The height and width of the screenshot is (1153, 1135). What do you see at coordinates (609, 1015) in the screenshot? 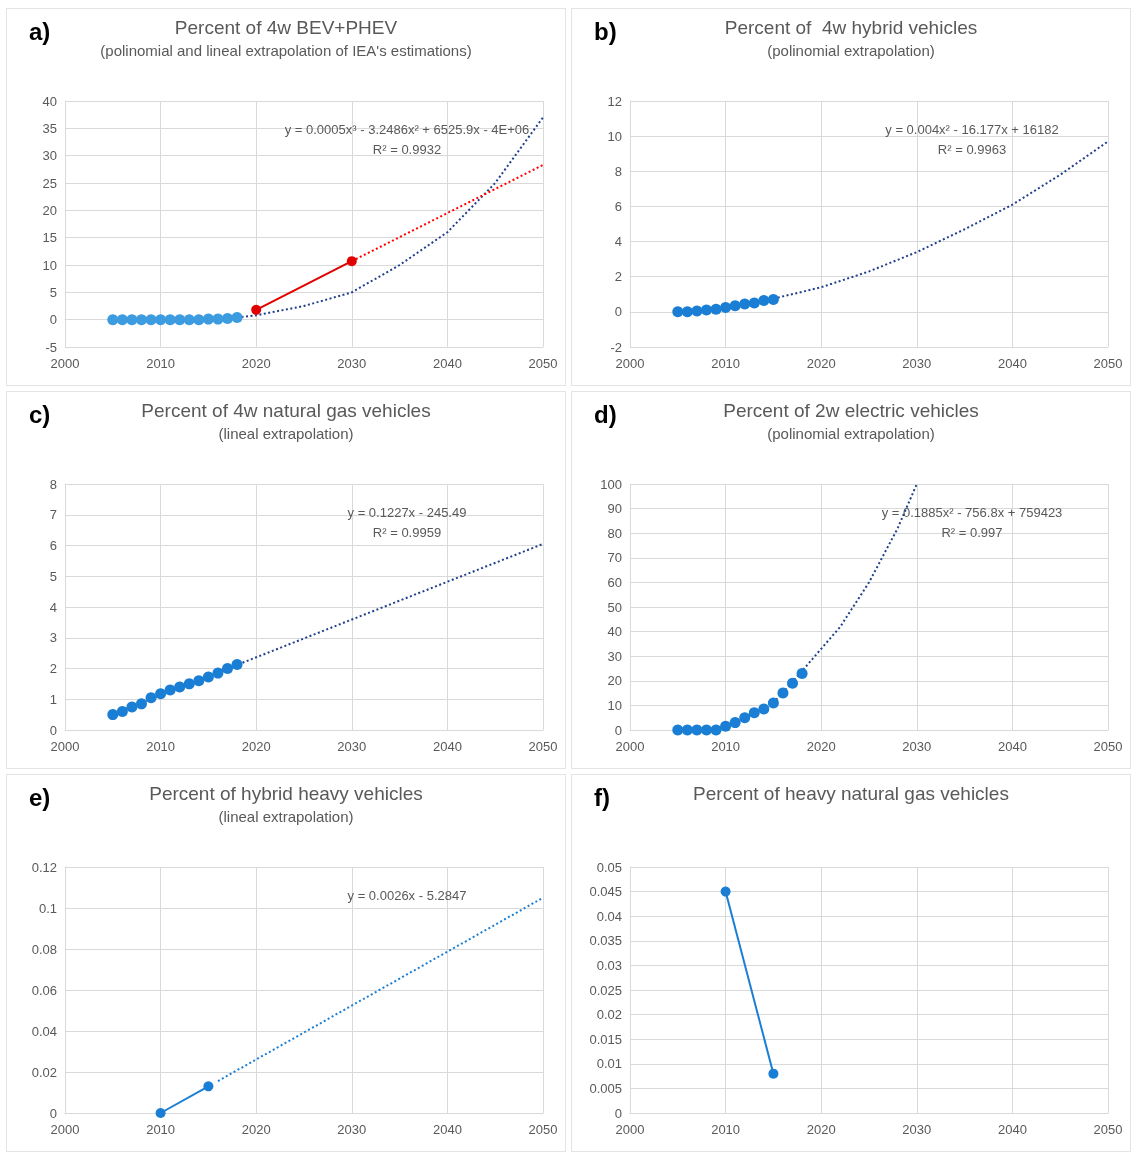
I see `y-tick-label: 0.02` at bounding box center [609, 1015].